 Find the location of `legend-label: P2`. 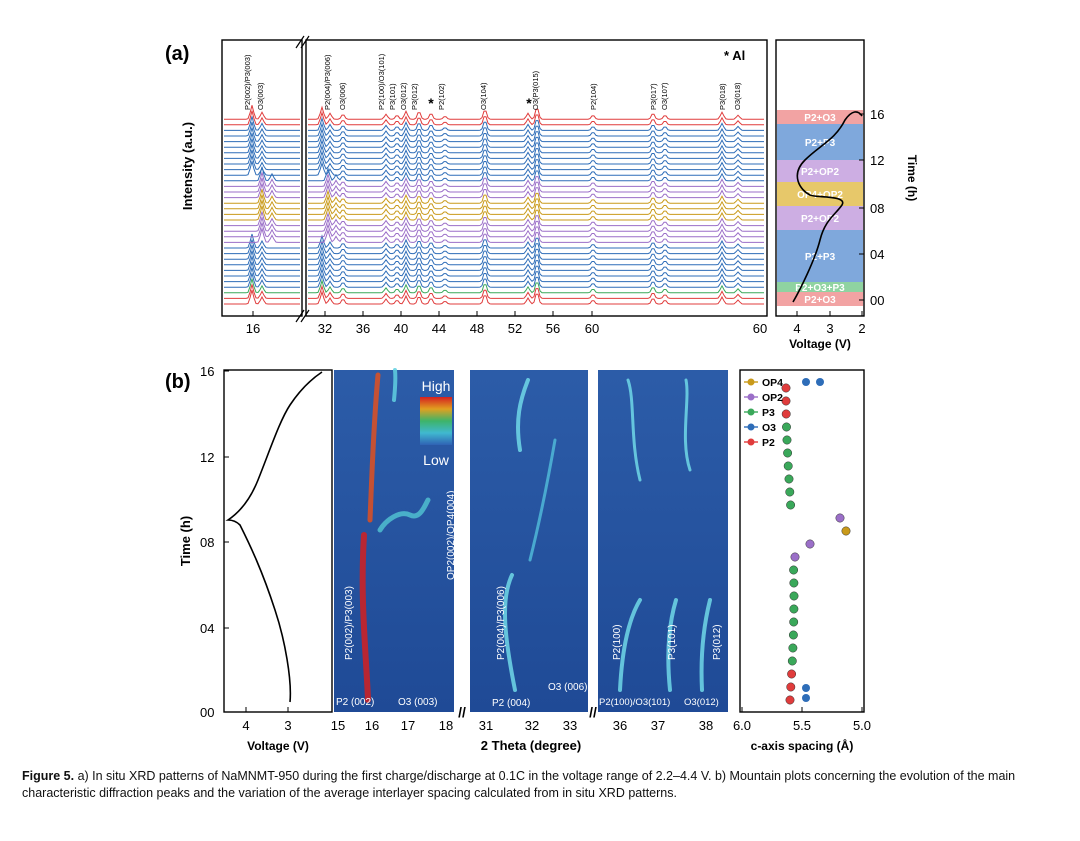

legend-label: P2 is located at coordinates (768, 443).